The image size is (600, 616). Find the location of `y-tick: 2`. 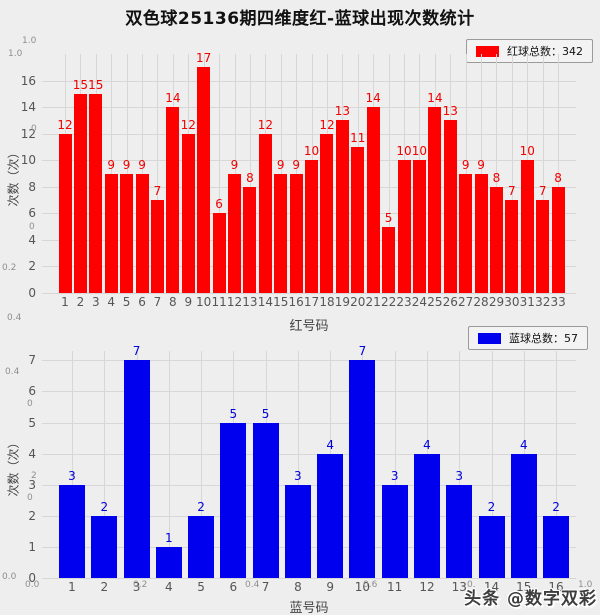

y-tick: 2 is located at coordinates (32, 266).